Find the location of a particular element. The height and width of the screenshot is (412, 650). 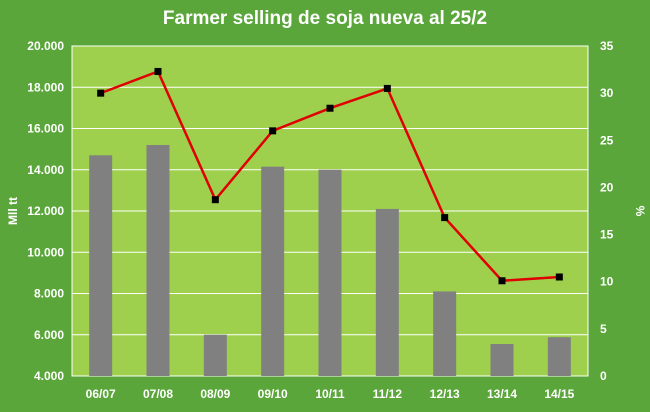

x-tick-label: 12/13 is located at coordinates (445, 394).